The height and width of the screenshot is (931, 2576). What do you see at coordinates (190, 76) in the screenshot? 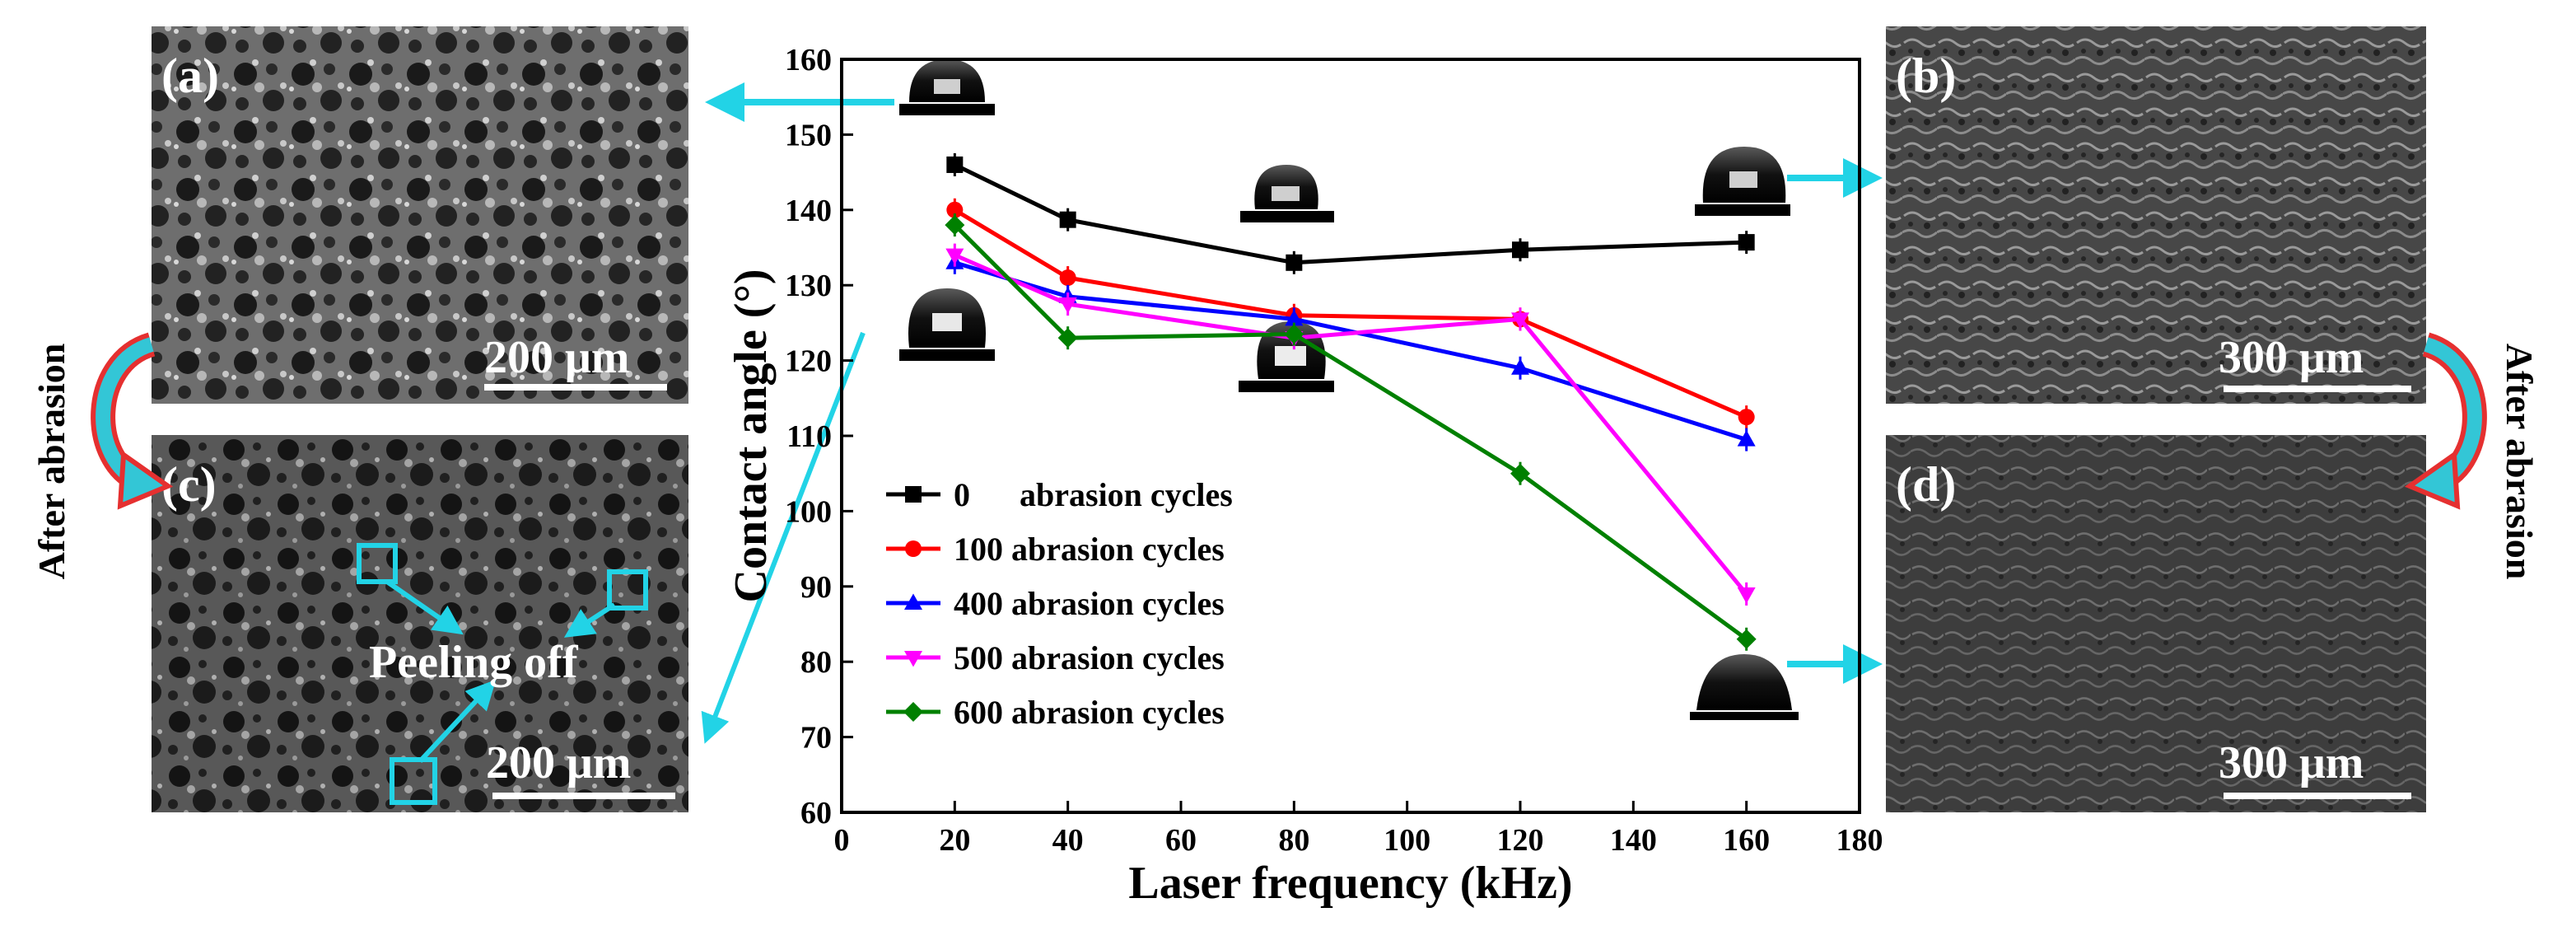
I see `panel-a-label: (a)` at bounding box center [190, 76].